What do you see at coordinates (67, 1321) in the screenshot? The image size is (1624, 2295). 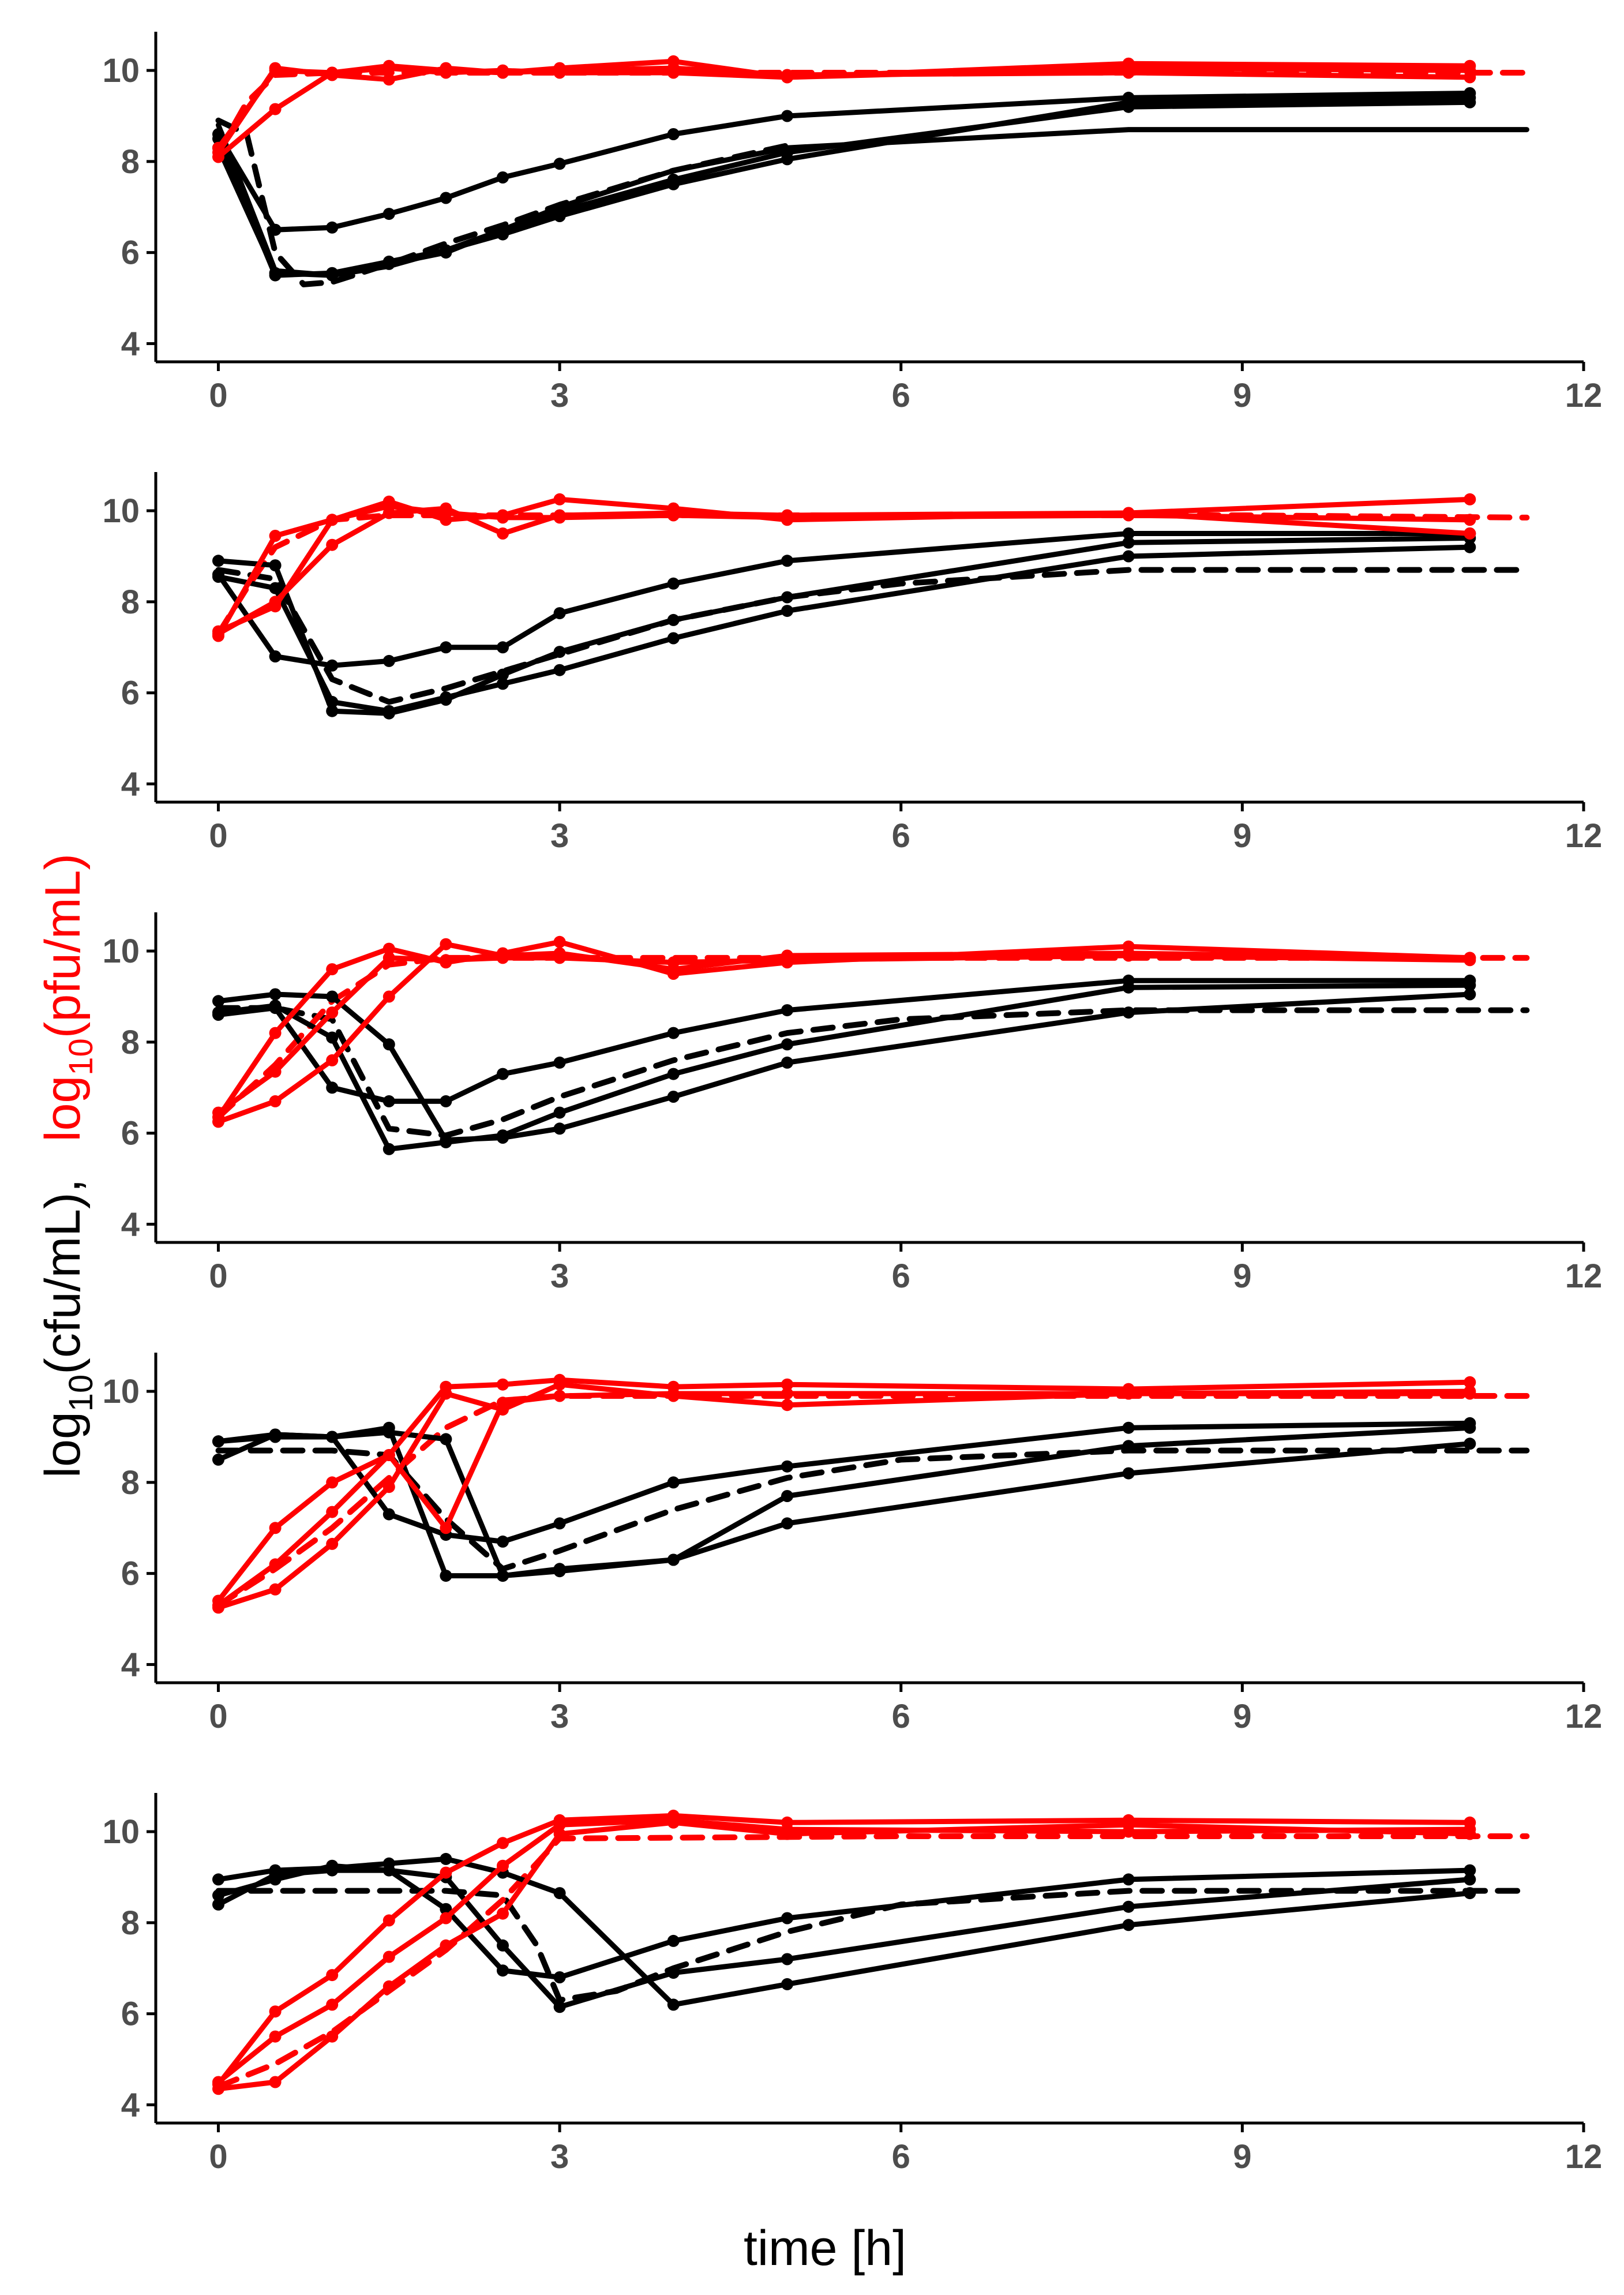 I see `y-axis-title-cfu: log10(cfu/mL),` at bounding box center [67, 1321].